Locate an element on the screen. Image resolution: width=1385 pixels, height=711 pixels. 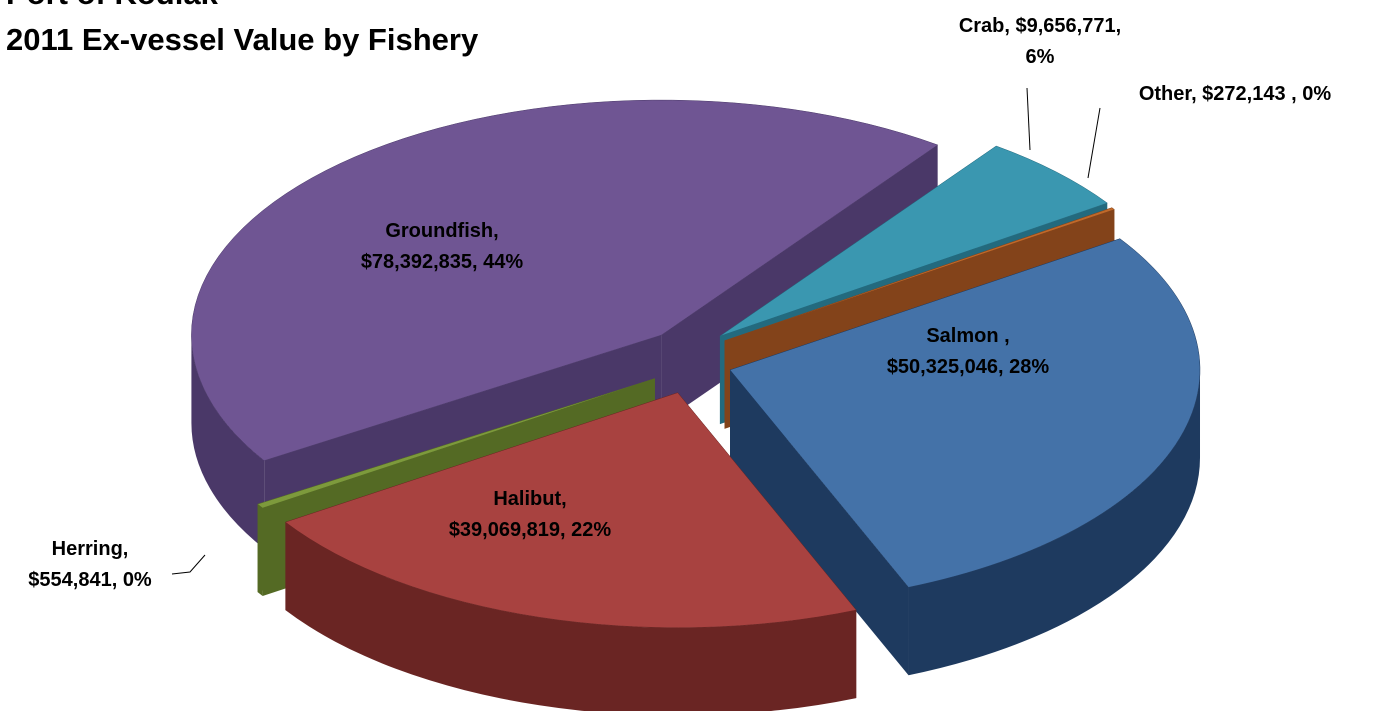
data-label: $554,841, 0% is located at coordinates (90, 580).